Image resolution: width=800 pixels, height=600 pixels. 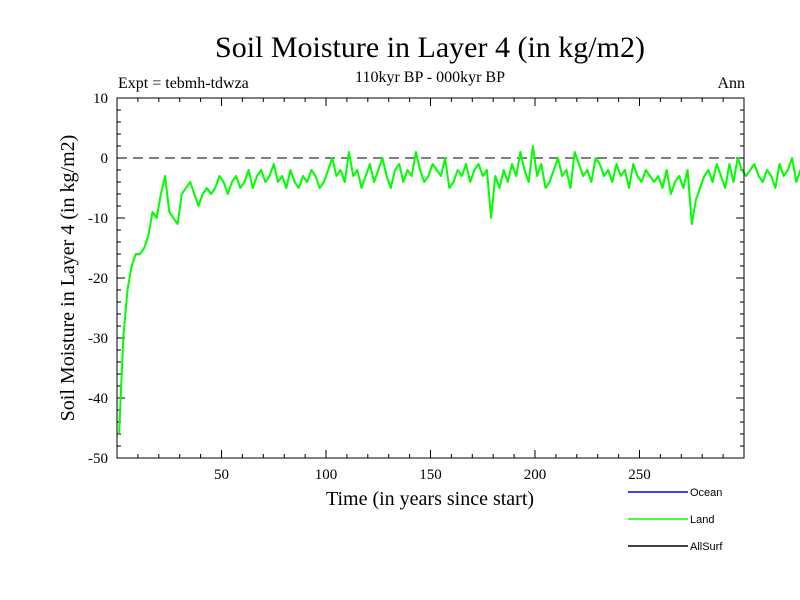 I want to click on x-tick-label: 100, so click(x=326, y=475).